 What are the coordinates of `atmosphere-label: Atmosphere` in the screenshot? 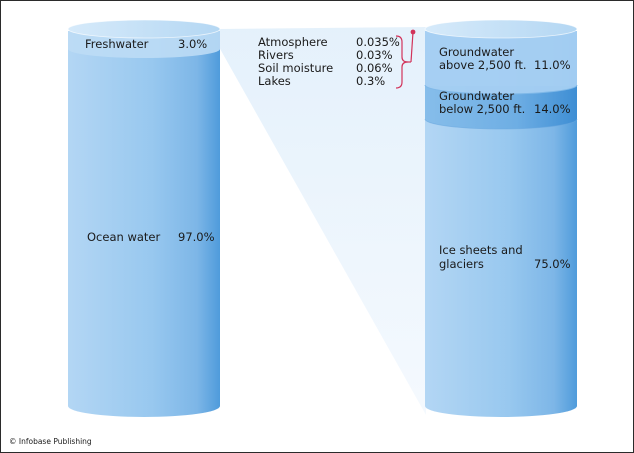 It's located at (293, 42).